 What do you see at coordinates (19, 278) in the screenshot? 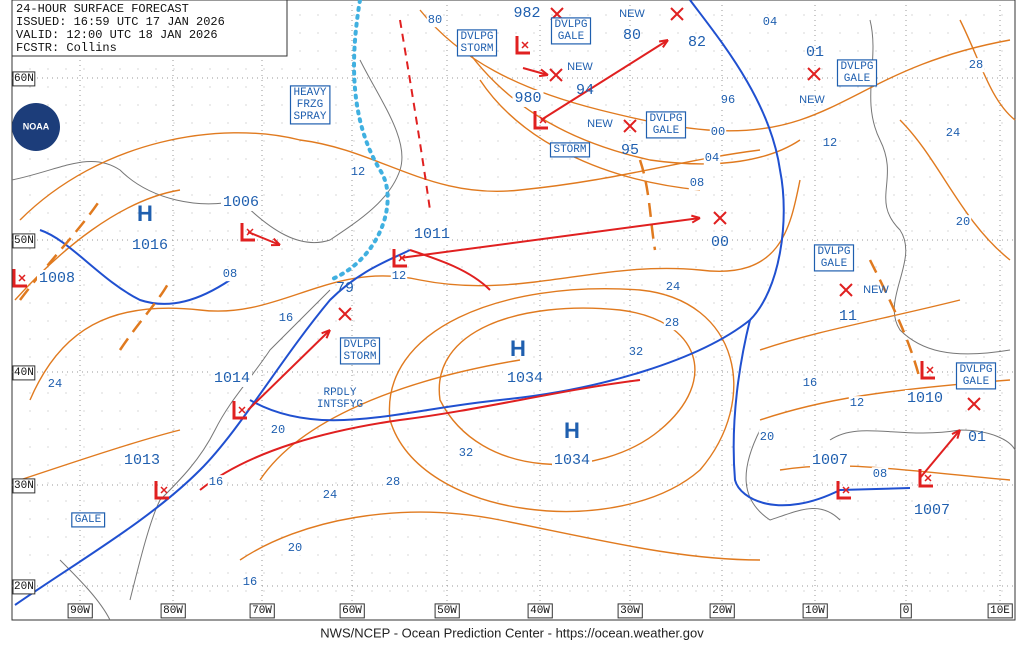
I see `low-symbol` at bounding box center [19, 278].